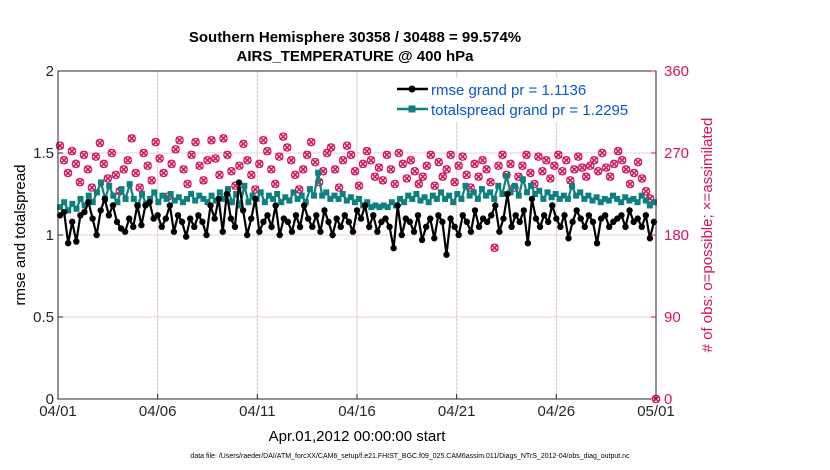  I want to click on x-axis-label: Apr.01,2012 00:00:00 start, so click(358, 436).